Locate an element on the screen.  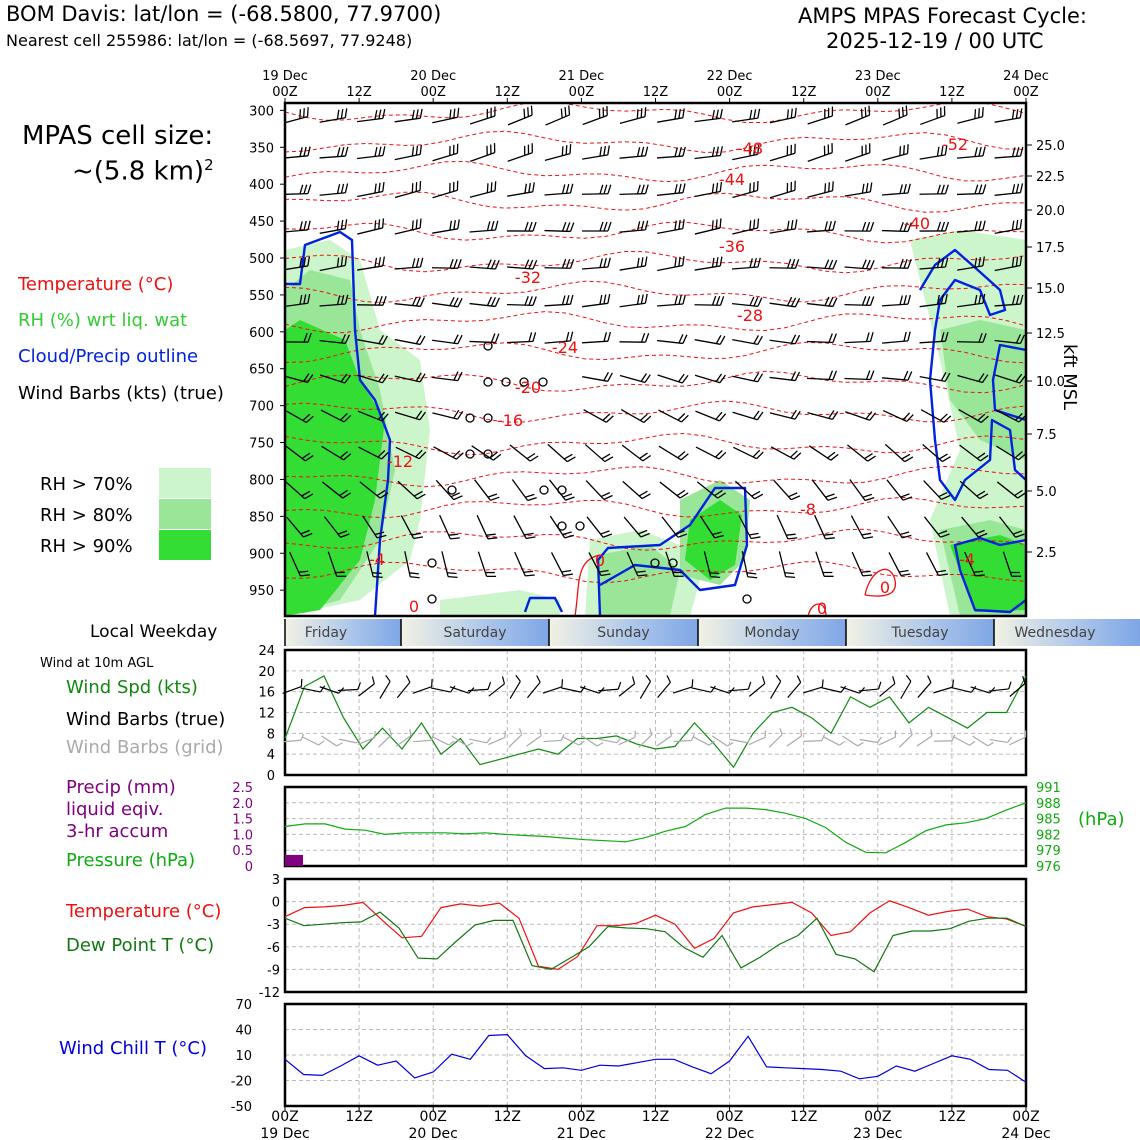
pressure-tick-label: 650 is located at coordinates (261, 370).